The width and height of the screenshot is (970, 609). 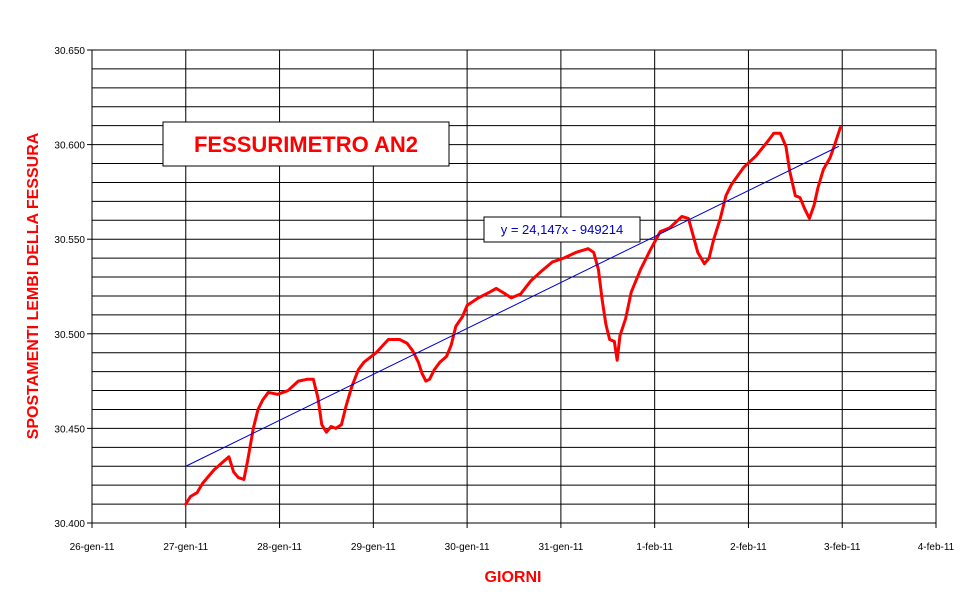 I want to click on x-tick-label: 30-gen-11, so click(x=467, y=547).